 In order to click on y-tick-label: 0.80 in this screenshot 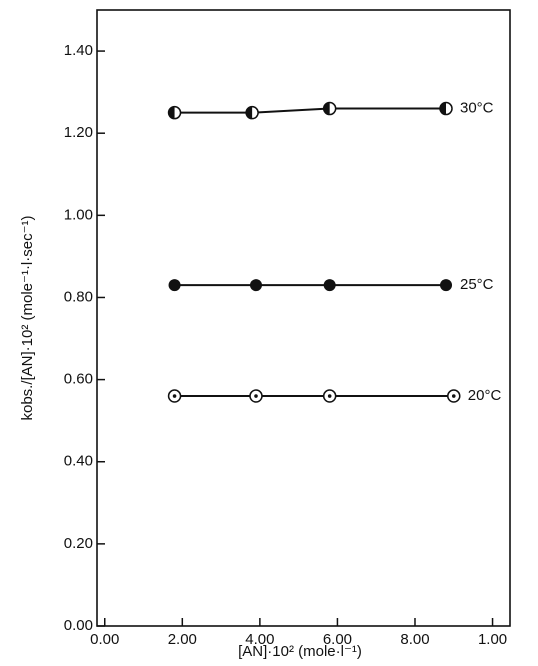, I will do `click(78, 296)`.